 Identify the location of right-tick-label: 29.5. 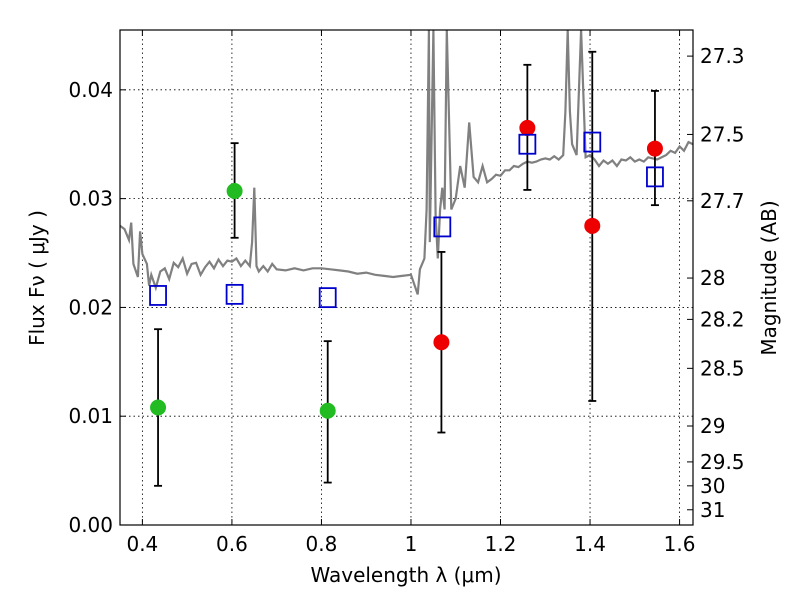
(722, 462).